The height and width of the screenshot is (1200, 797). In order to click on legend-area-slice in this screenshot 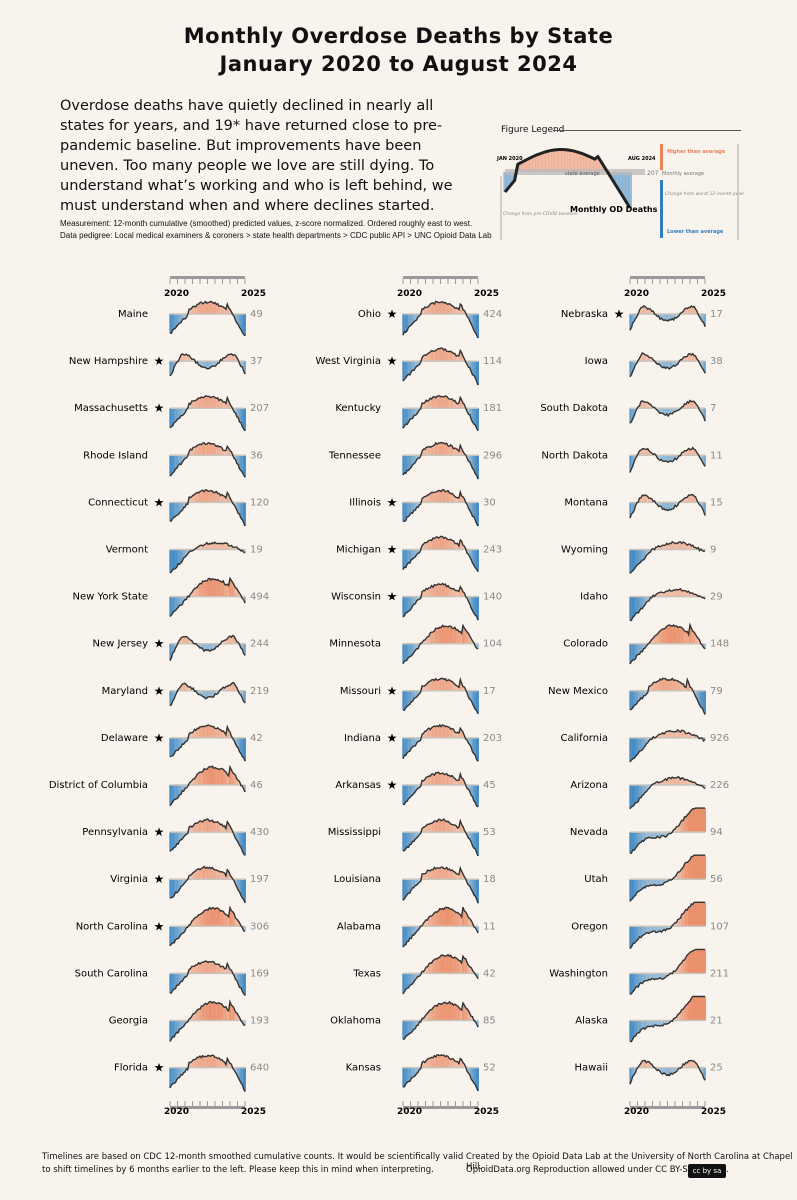, I will do `click(527, 165)`.